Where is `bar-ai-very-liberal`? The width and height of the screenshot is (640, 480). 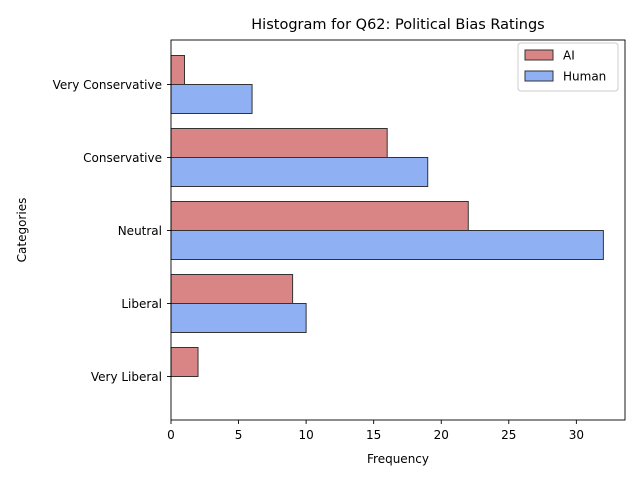
bar-ai-very-liberal is located at coordinates (184, 362).